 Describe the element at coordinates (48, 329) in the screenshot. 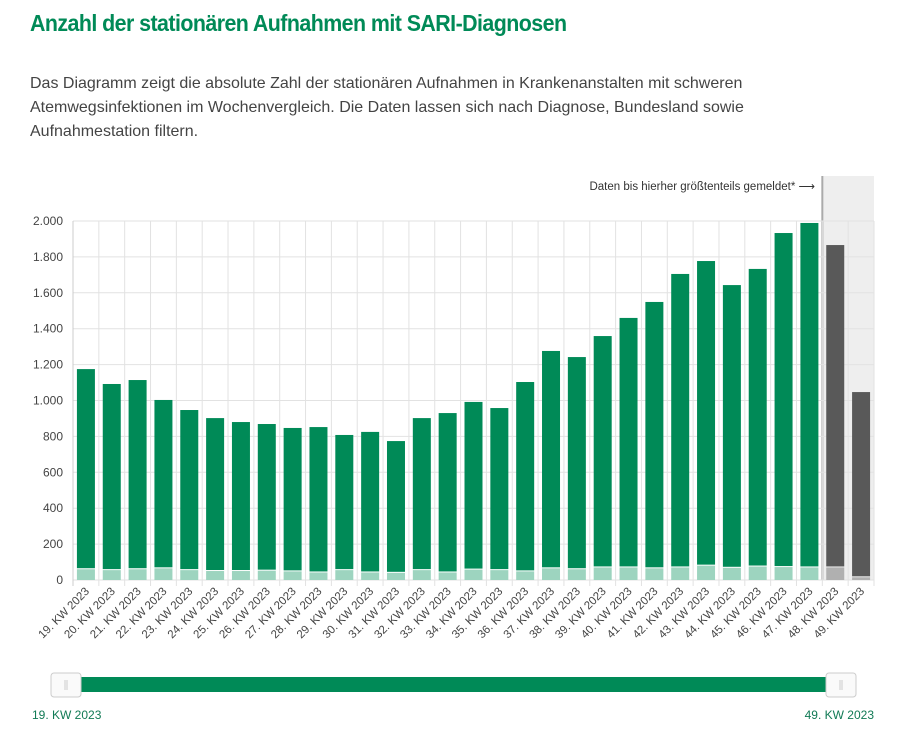

I see `y-tick-label: 1.400` at that location.